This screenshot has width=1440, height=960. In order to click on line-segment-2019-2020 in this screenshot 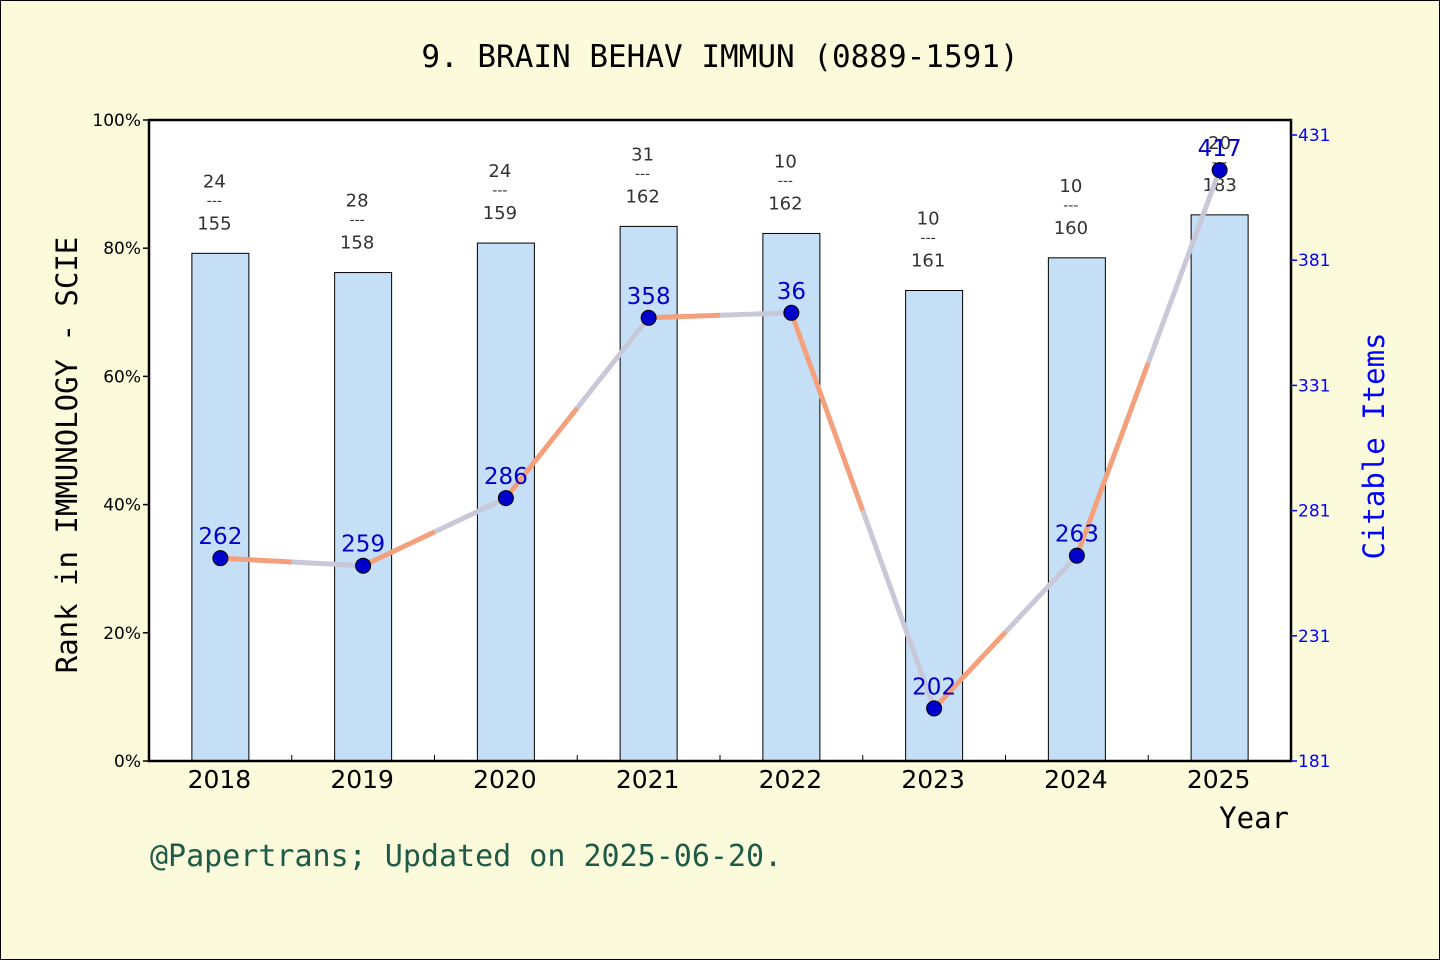, I will do `click(434, 532)`.